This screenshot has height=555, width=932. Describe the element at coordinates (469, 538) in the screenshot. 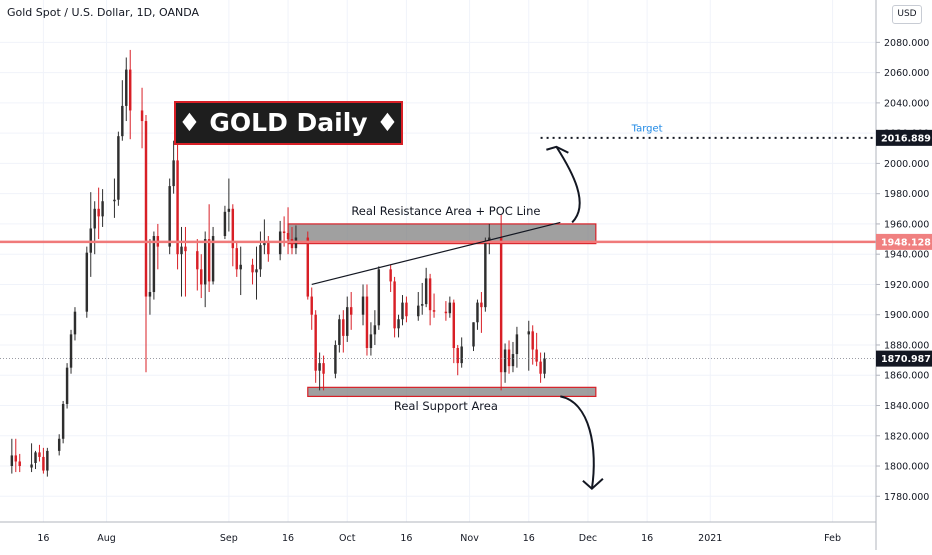

I see `time-tick-label: Nov` at that location.